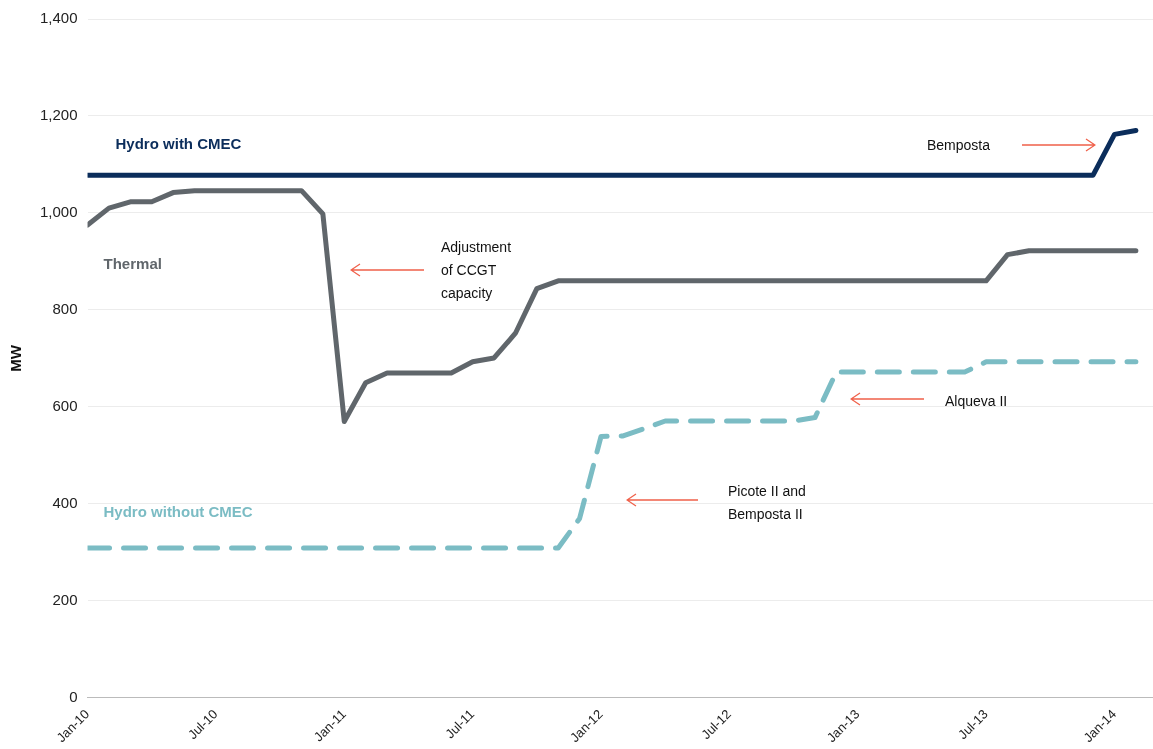  I want to click on series-label: Hydro without CMEC, so click(178, 512).